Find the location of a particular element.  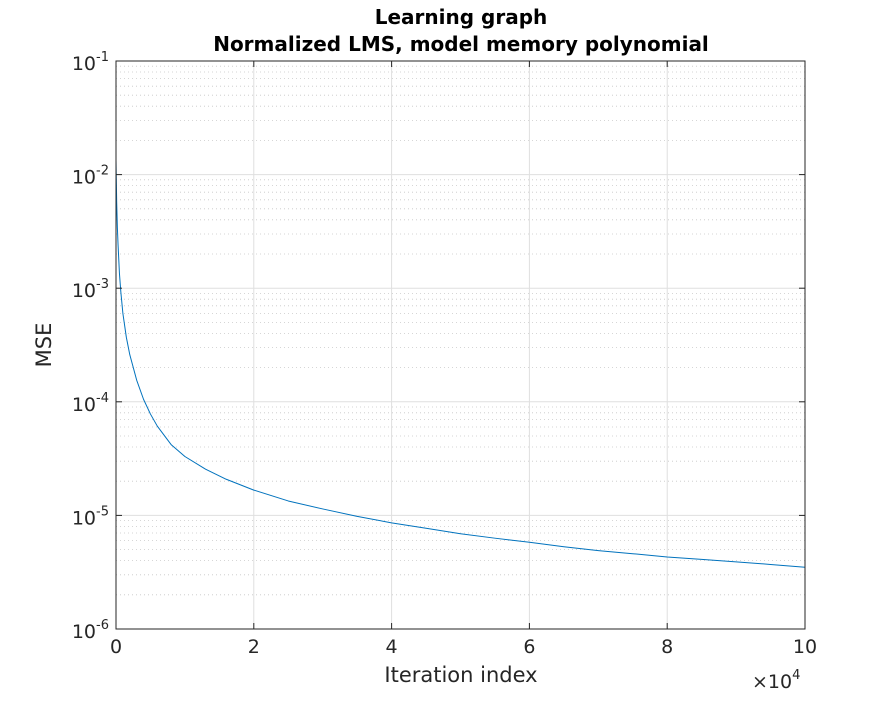

x-tick-label: 2 is located at coordinates (254, 647).